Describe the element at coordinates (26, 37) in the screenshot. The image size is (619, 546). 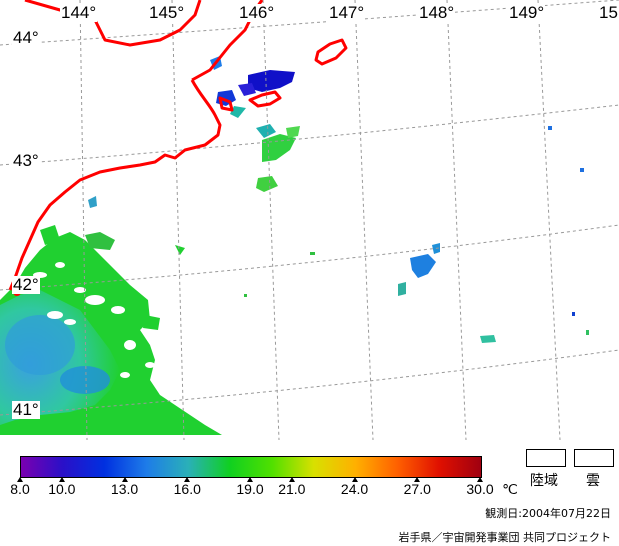
I see `latitude-label-44: 44°` at that location.